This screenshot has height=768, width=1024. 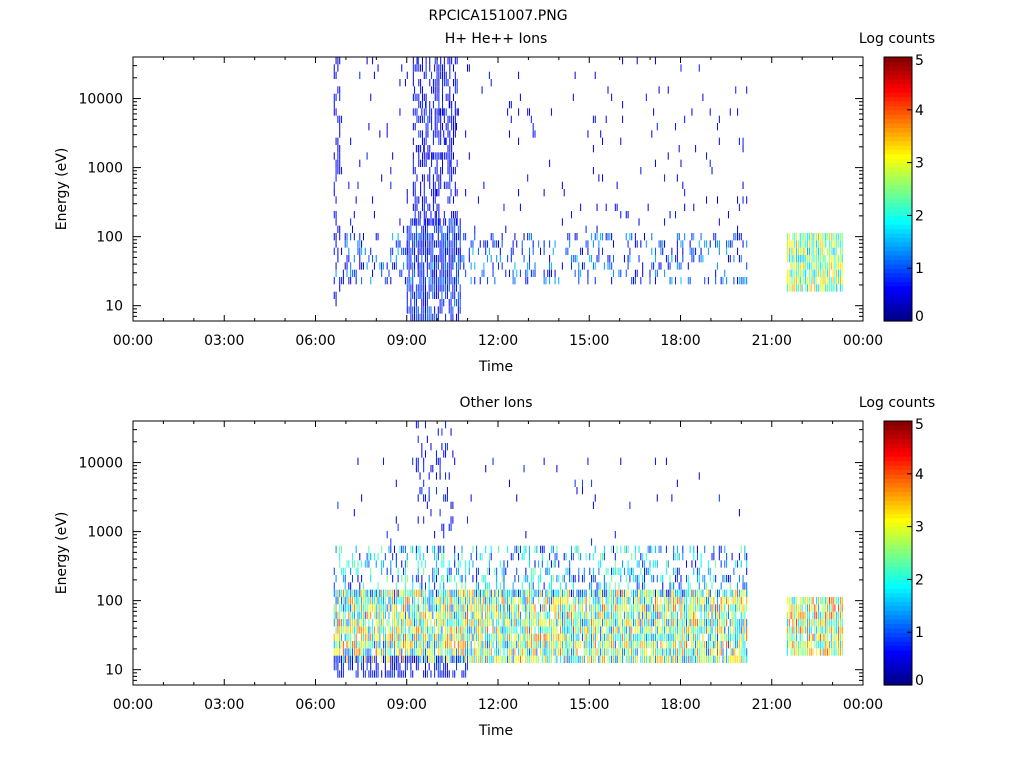 What do you see at coordinates (898, 209) in the screenshot?
I see `colorbar-swatch` at bounding box center [898, 209].